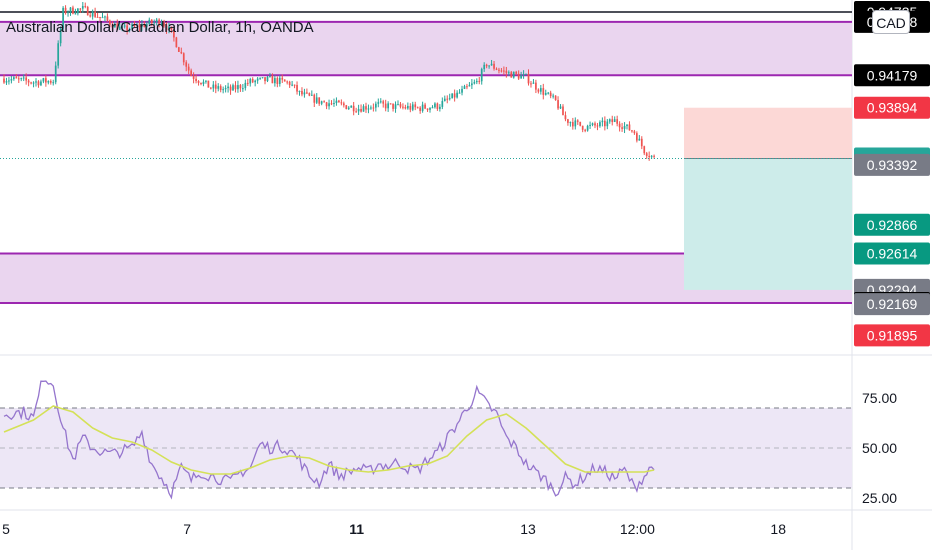 This screenshot has width=932, height=555. What do you see at coordinates (891, 22) in the screenshot?
I see `currency-button: CAD` at bounding box center [891, 22].